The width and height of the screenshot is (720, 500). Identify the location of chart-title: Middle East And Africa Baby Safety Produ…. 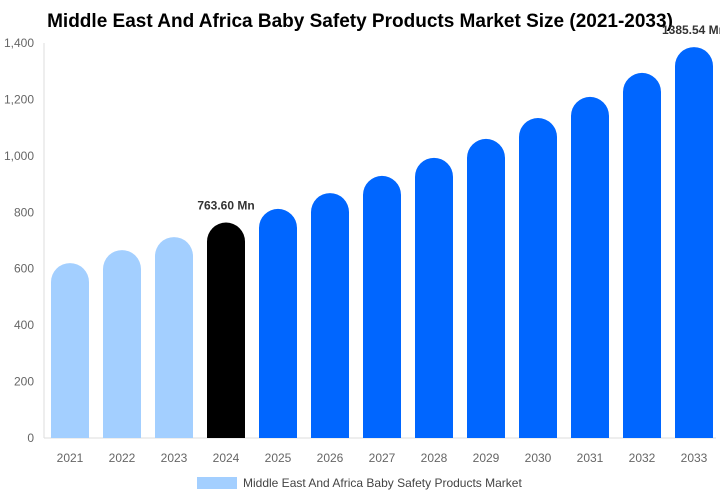
(360, 21).